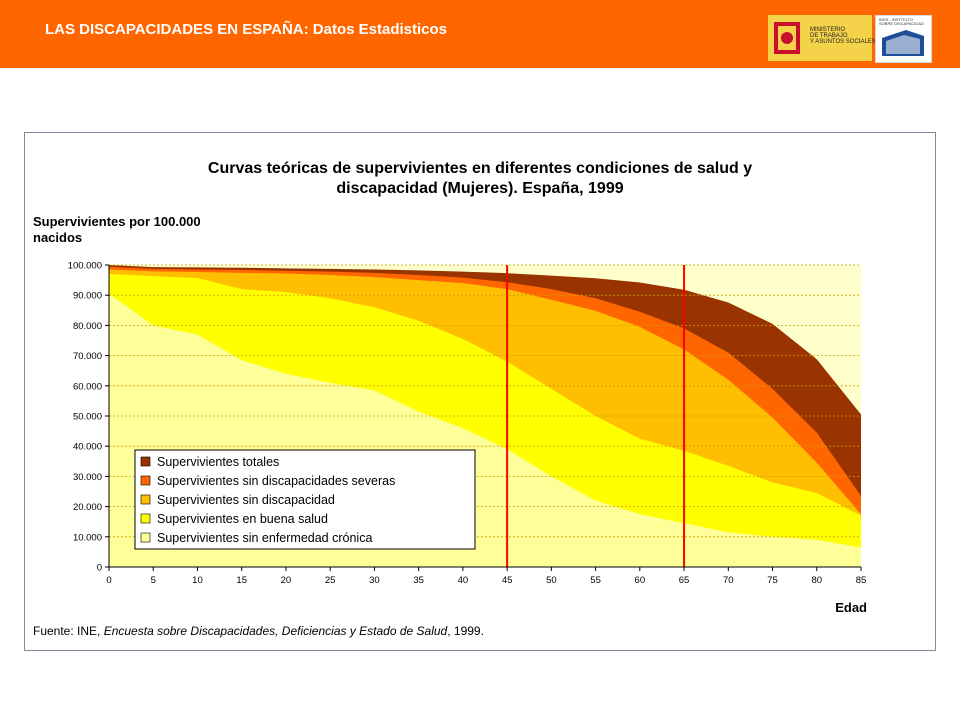  I want to click on building-icon, so click(903, 43).